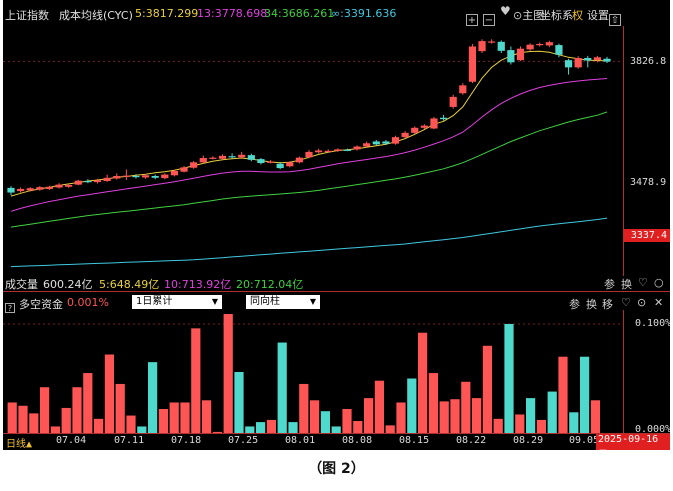 The image size is (673, 491). What do you see at coordinates (577, 15) in the screenshot?
I see `toolbar-right-adjust: 权` at bounding box center [577, 15].